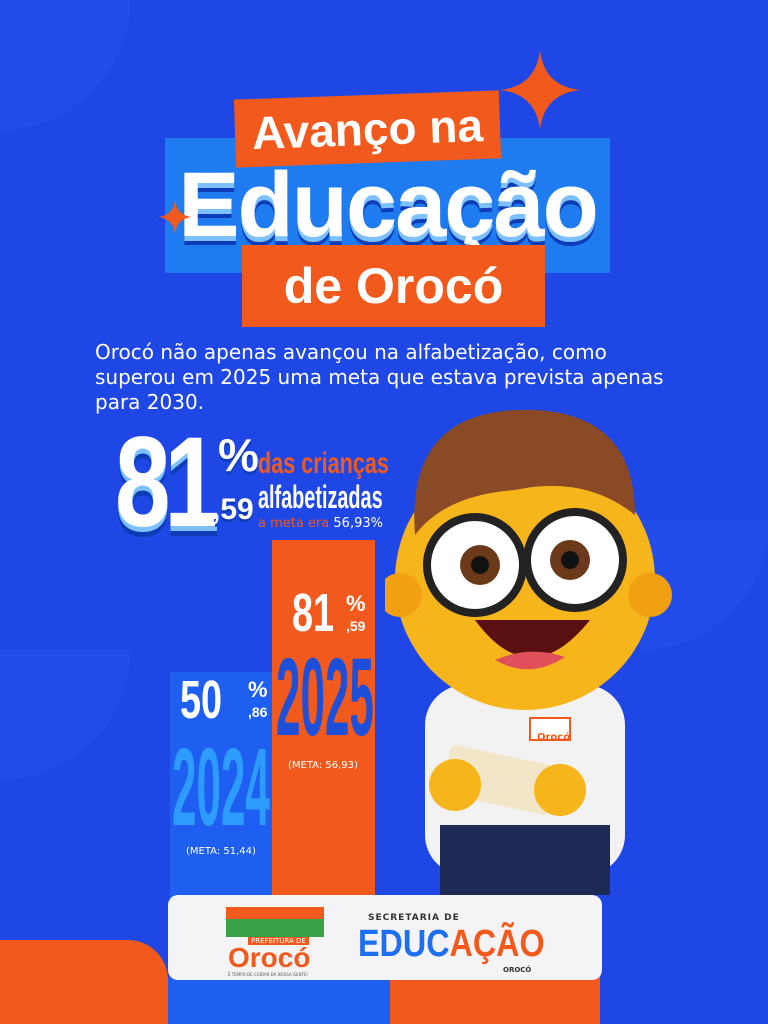  Describe the element at coordinates (358, 523) in the screenshot. I see `meta-value: 56,93%` at that location.